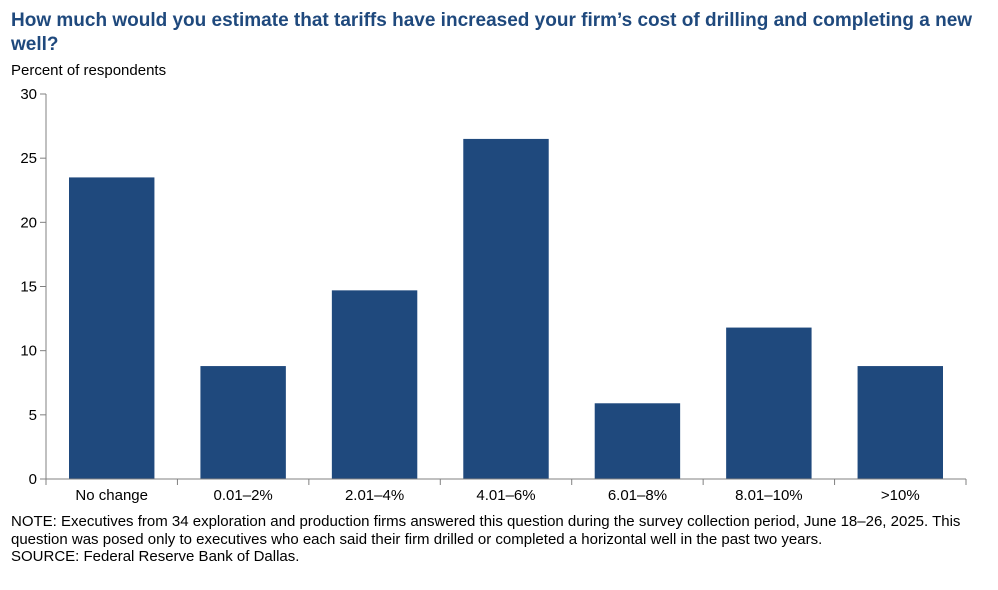 Image resolution: width=998 pixels, height=590 pixels. What do you see at coordinates (28, 351) in the screenshot?
I see `y-tick-label: 10` at bounding box center [28, 351].